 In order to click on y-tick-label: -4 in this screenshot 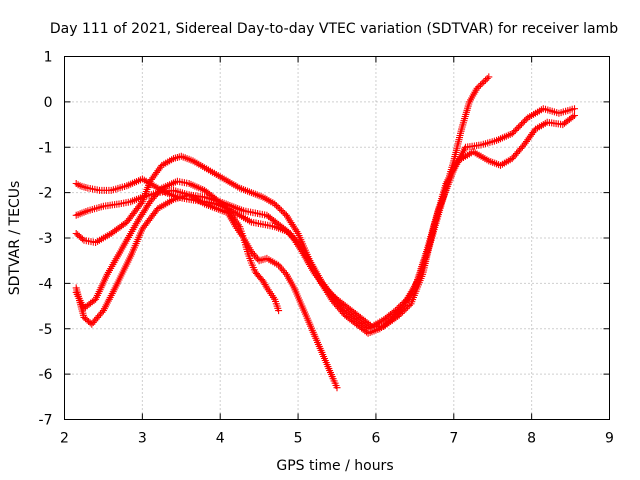, I will do `click(46, 284)`.